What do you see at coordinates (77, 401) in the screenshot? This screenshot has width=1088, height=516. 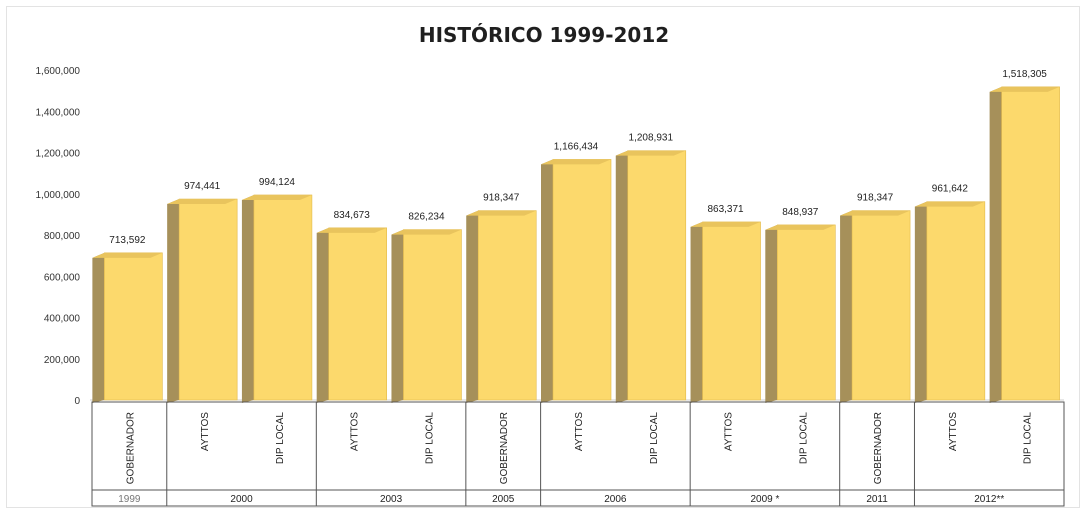 I see `y-tick-label: 0` at bounding box center [77, 401].